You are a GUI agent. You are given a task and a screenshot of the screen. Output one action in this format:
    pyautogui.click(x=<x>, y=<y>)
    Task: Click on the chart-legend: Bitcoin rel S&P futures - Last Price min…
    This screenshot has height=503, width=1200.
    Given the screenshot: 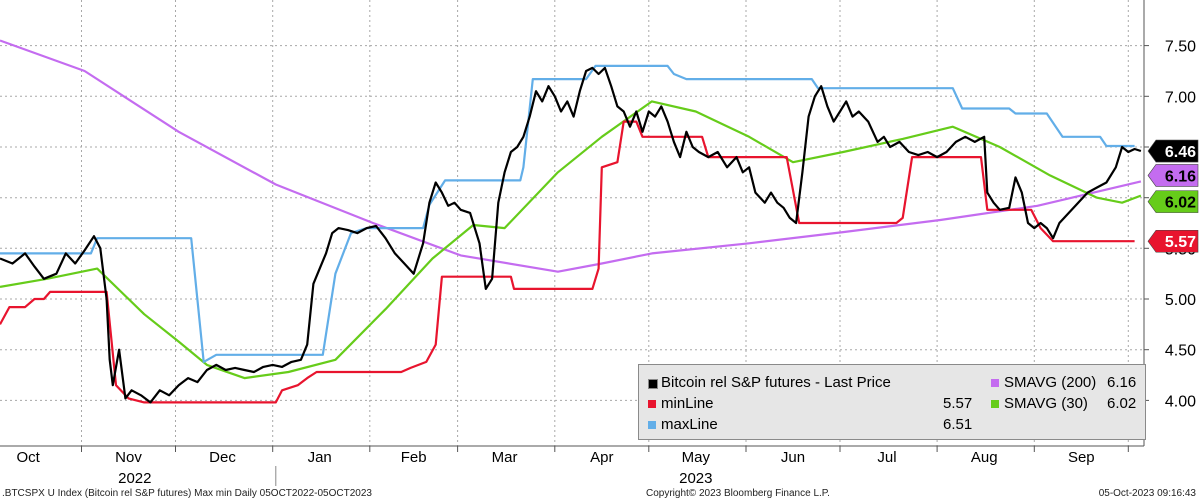 What is the action you would take?
    pyautogui.click(x=892, y=402)
    